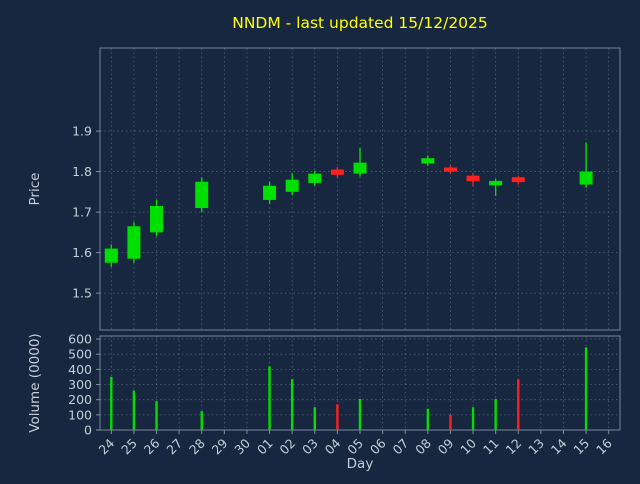  What do you see at coordinates (35, 189) in the screenshot?
I see `price-axis-label: Price` at bounding box center [35, 189].